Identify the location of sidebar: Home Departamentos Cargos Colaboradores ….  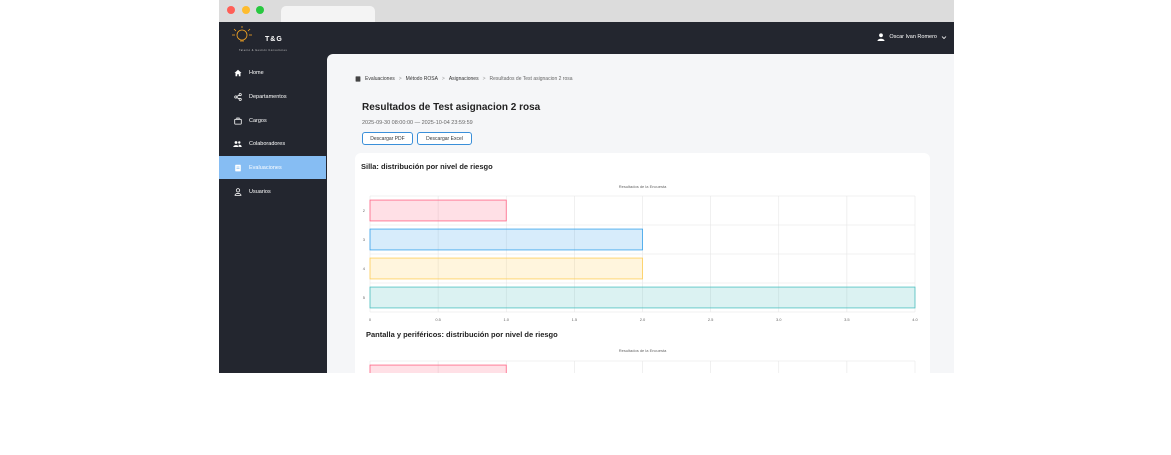
(272, 213).